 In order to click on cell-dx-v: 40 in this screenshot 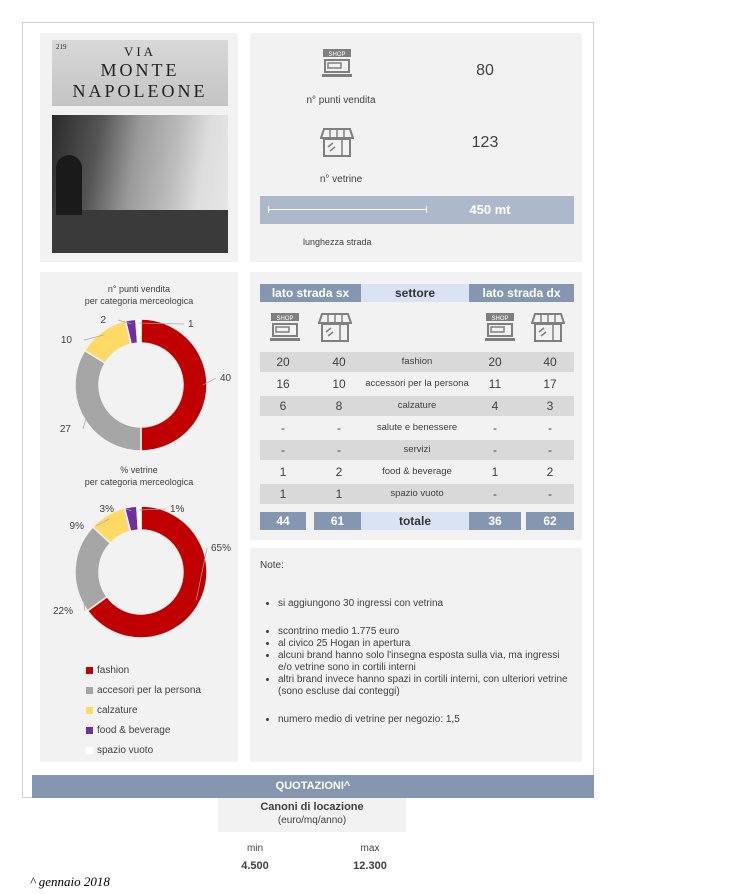, I will do `click(550, 362)`.